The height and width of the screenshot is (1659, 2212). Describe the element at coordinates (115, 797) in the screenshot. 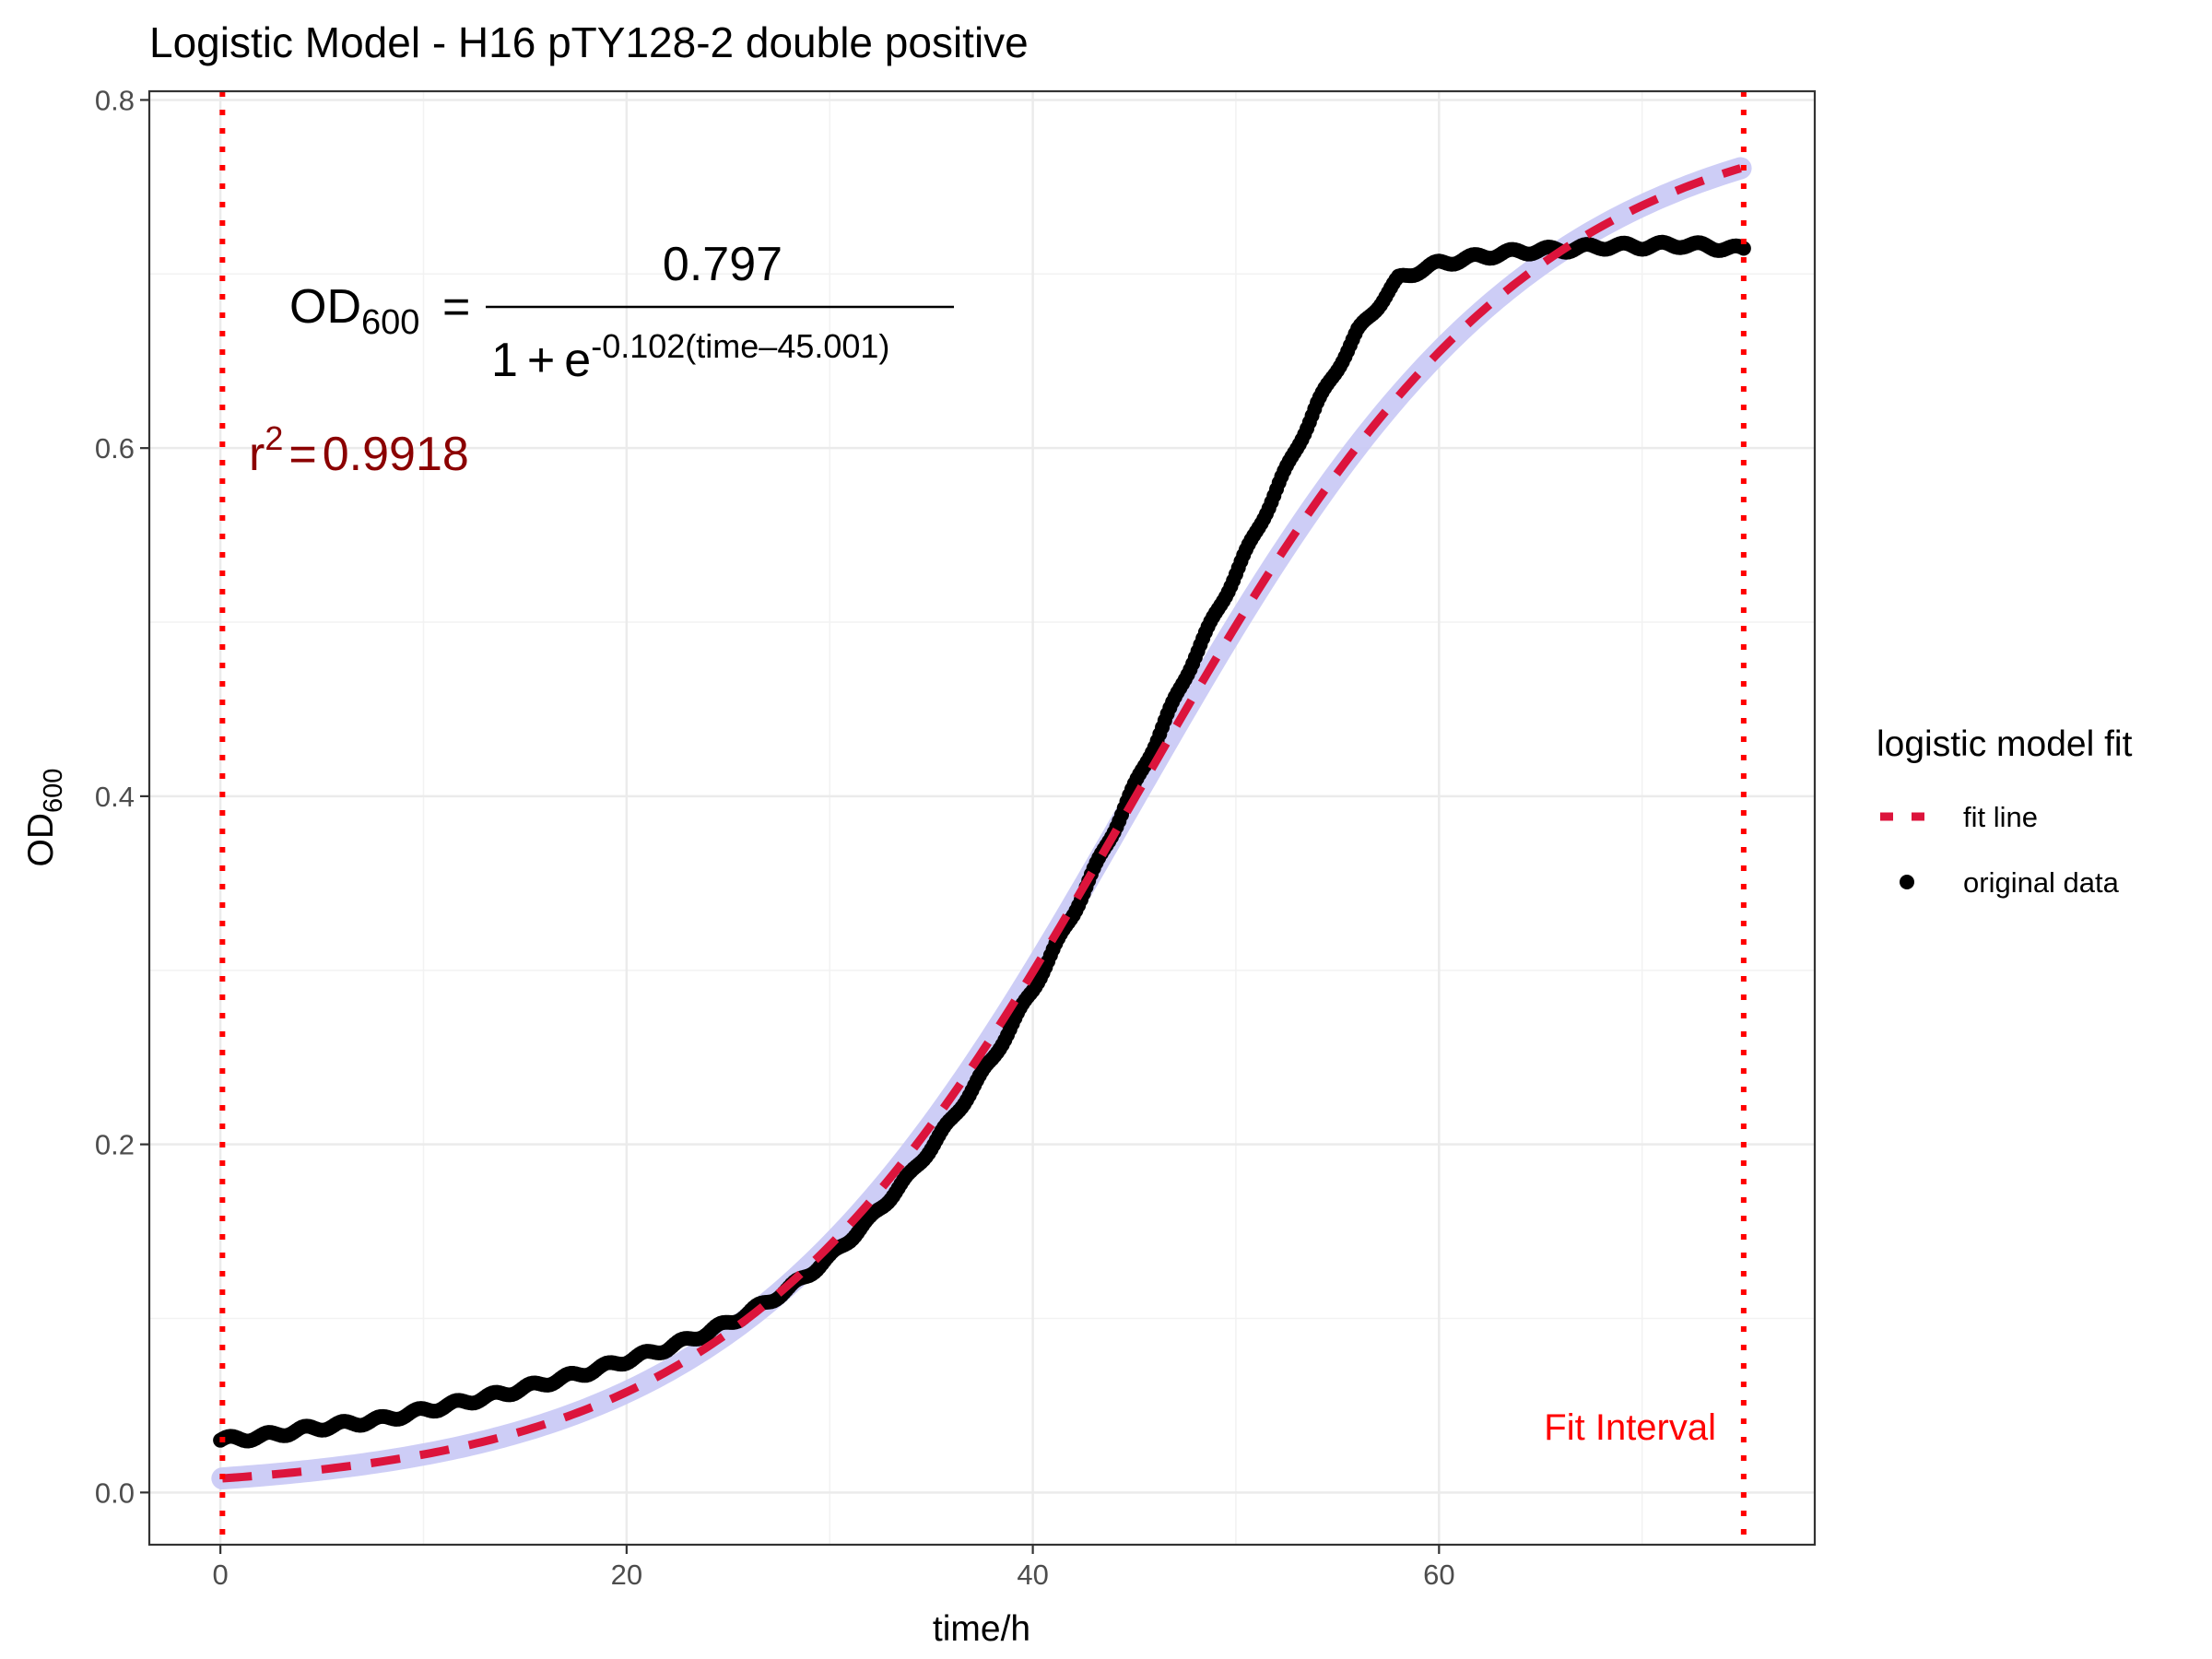

I see `y-tick-label: 0.4` at that location.